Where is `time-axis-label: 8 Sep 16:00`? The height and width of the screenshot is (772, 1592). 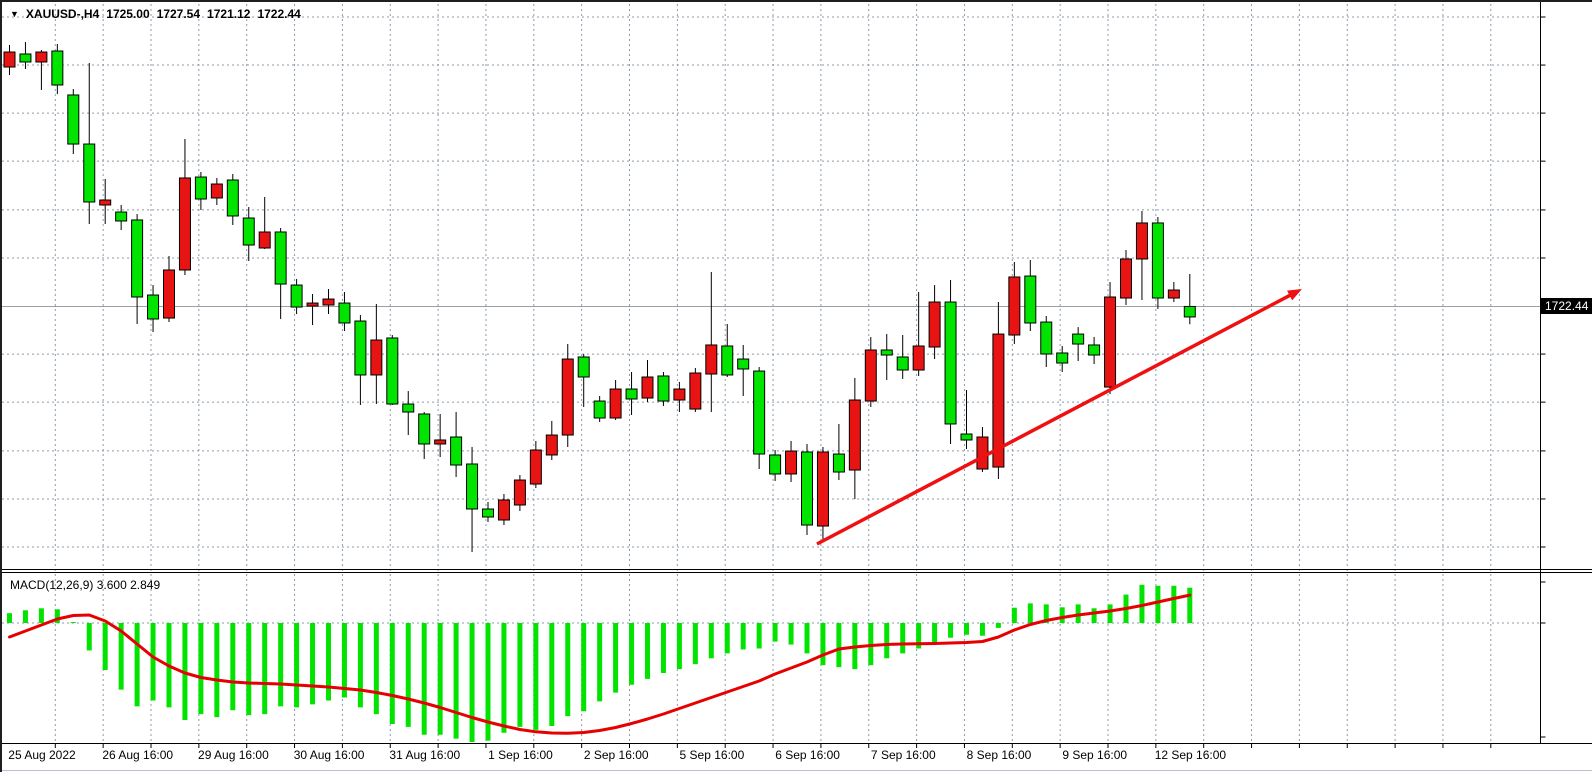 time-axis-label: 8 Sep 16:00 is located at coordinates (999, 755).